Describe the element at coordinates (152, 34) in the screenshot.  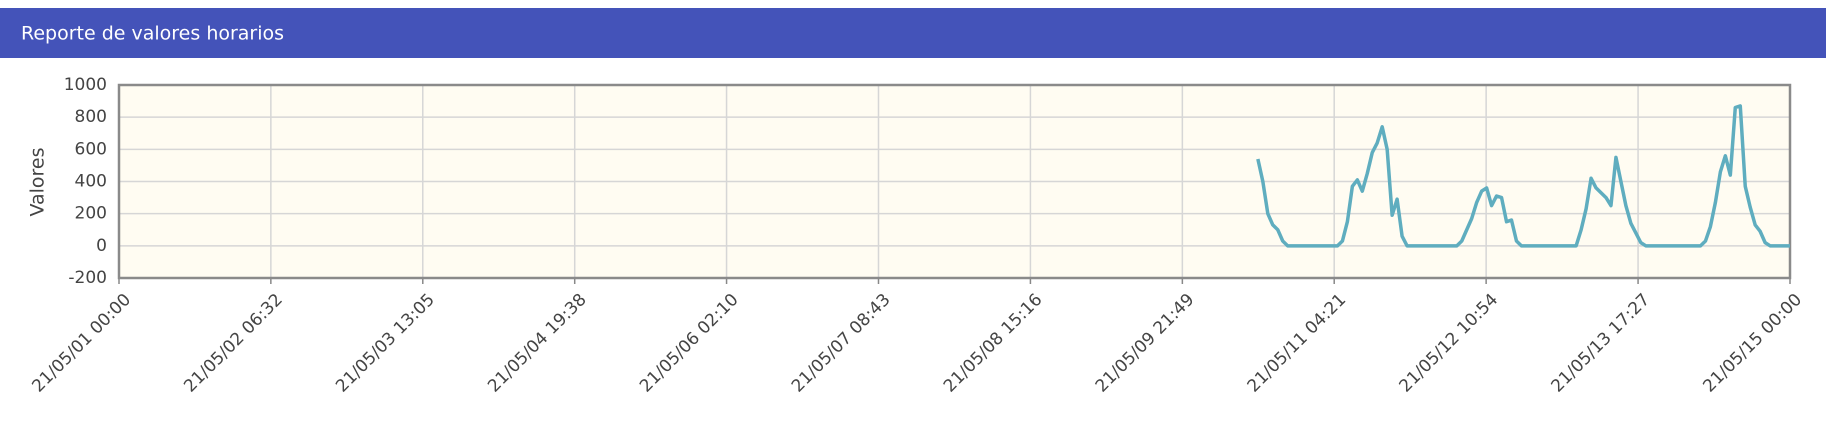
I see `chart-title: Reporte de valores horarios` at that location.